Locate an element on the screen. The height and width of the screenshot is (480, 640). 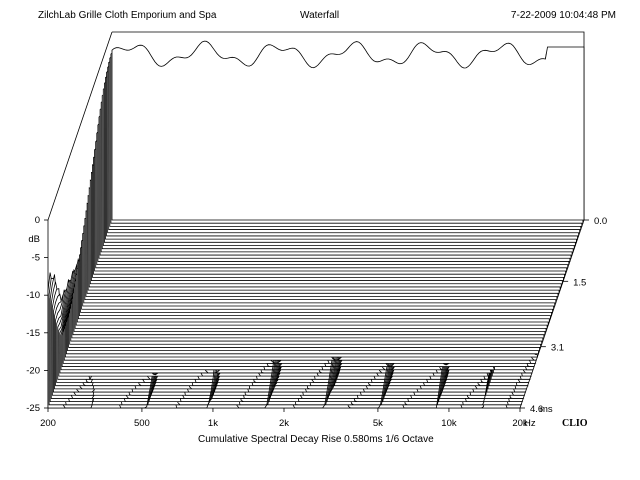
clio-brand: CLIO is located at coordinates (575, 423).